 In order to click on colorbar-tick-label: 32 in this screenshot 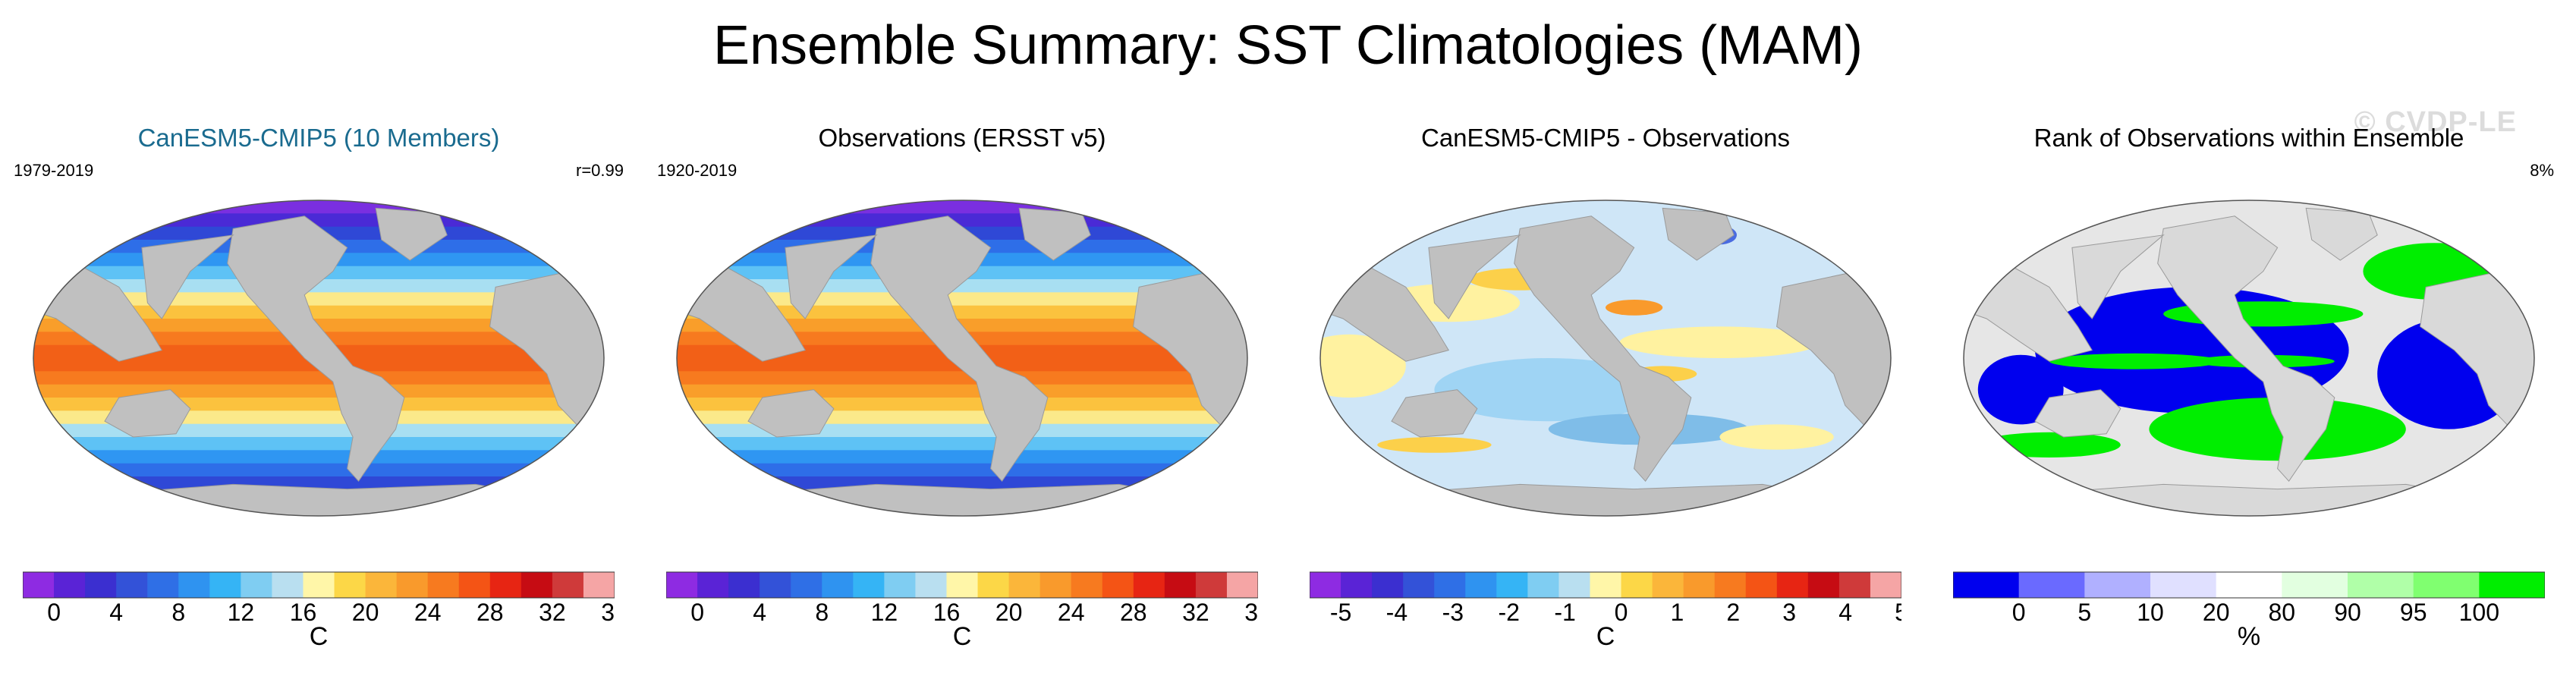, I will do `click(1195, 610)`.